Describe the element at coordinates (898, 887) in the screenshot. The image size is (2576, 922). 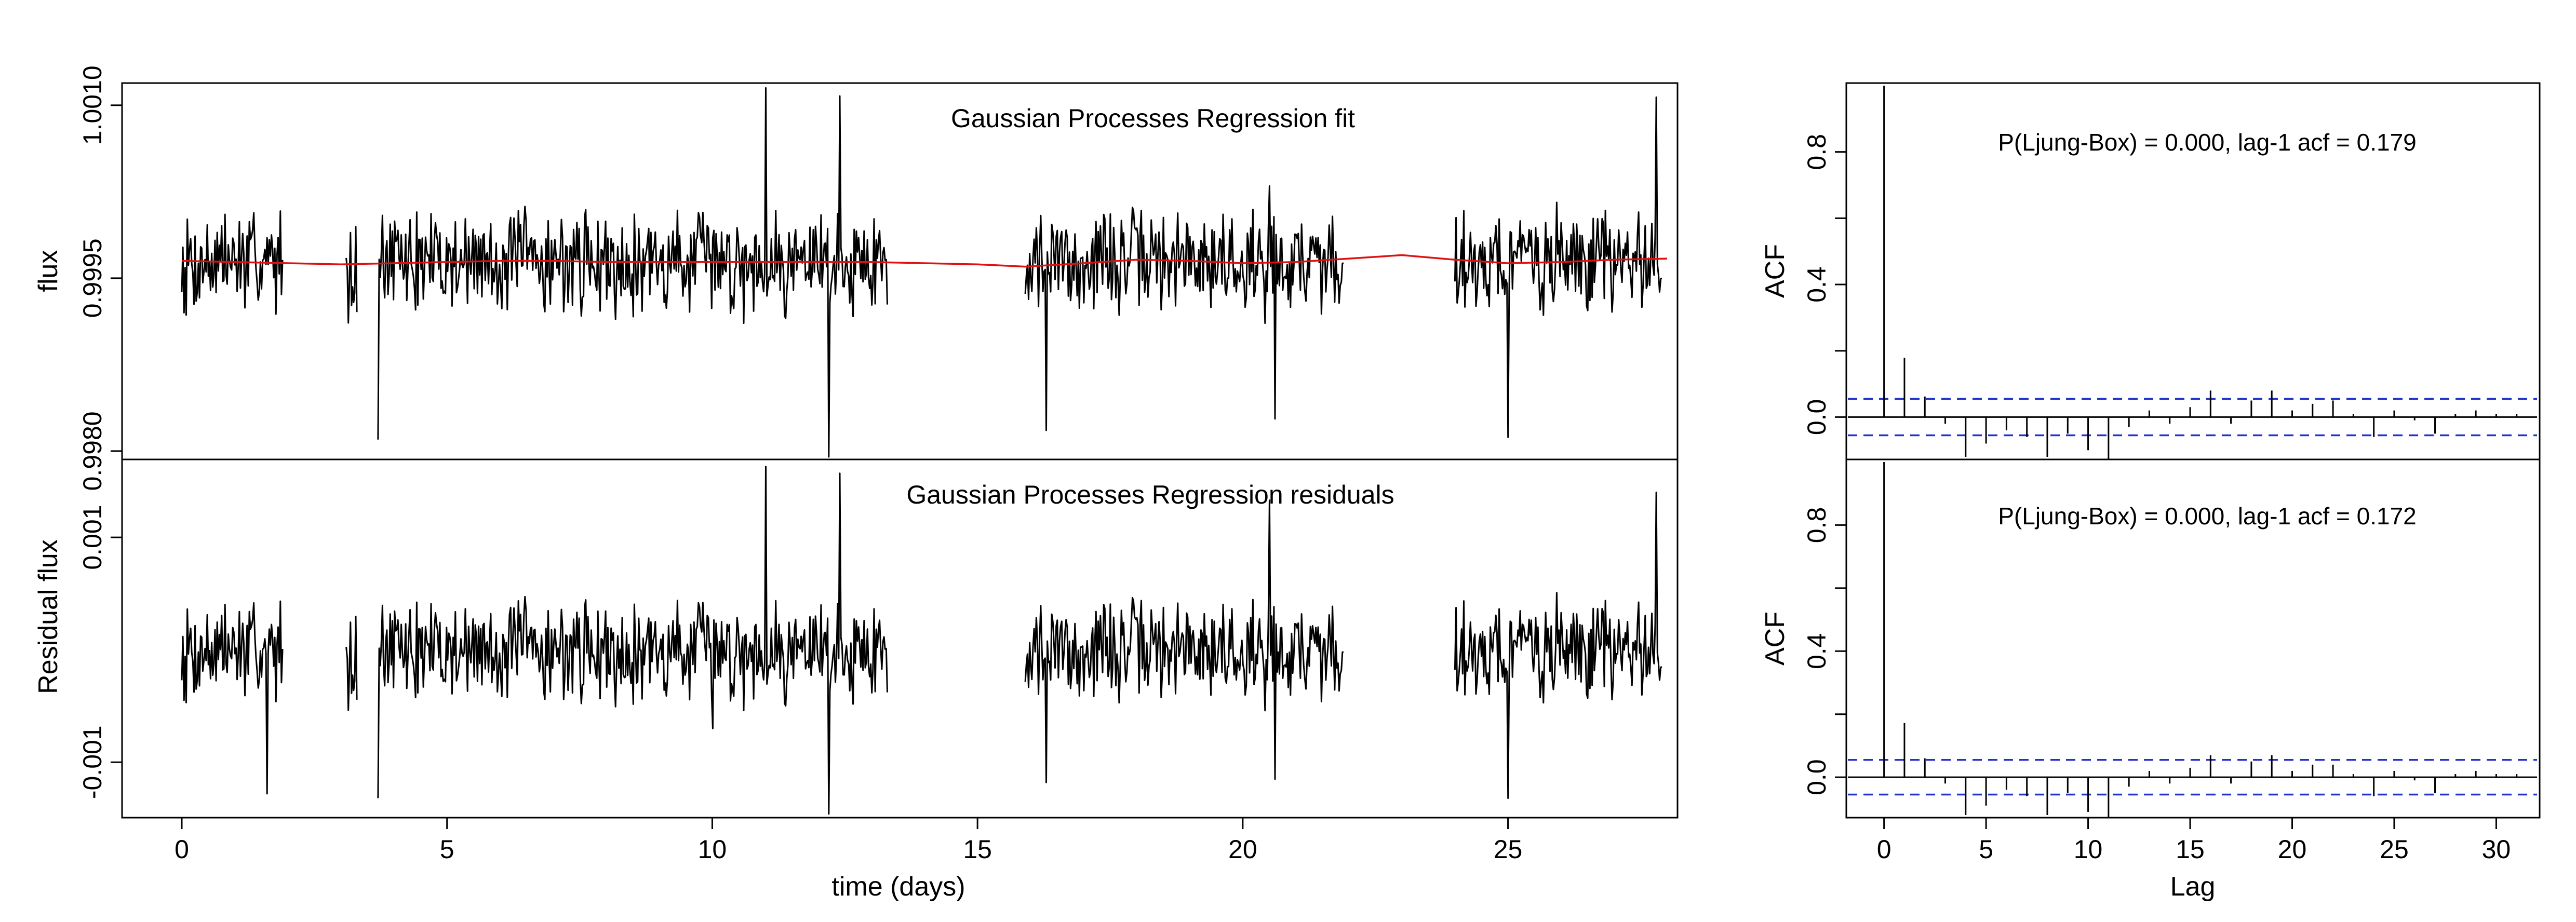
I see `residuals-x-axis-title: time (days)` at that location.